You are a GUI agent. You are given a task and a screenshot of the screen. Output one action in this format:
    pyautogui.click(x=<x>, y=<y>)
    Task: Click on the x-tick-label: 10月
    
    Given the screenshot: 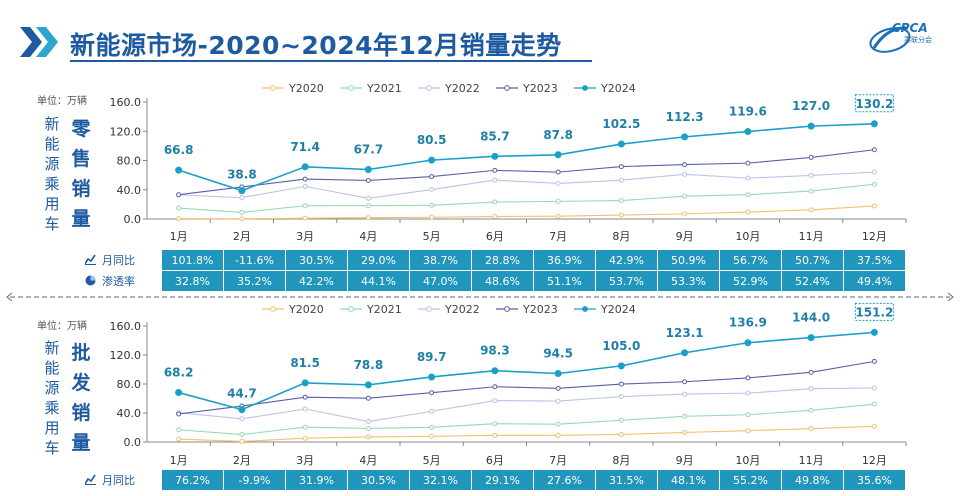 What is the action you would take?
    pyautogui.click(x=747, y=236)
    